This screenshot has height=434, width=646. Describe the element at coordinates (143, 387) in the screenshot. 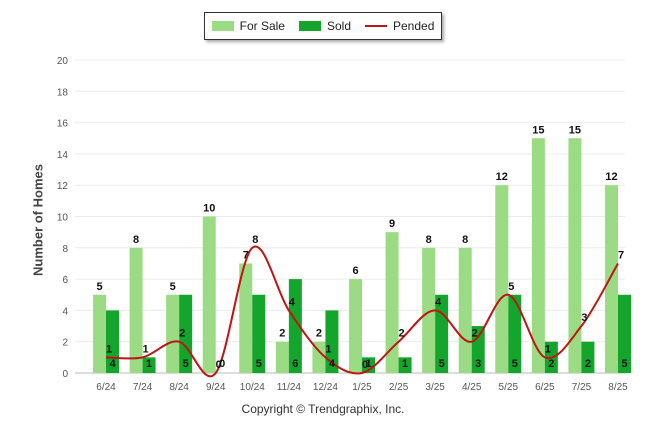

I see `x-tick-label: 7/24` at that location.